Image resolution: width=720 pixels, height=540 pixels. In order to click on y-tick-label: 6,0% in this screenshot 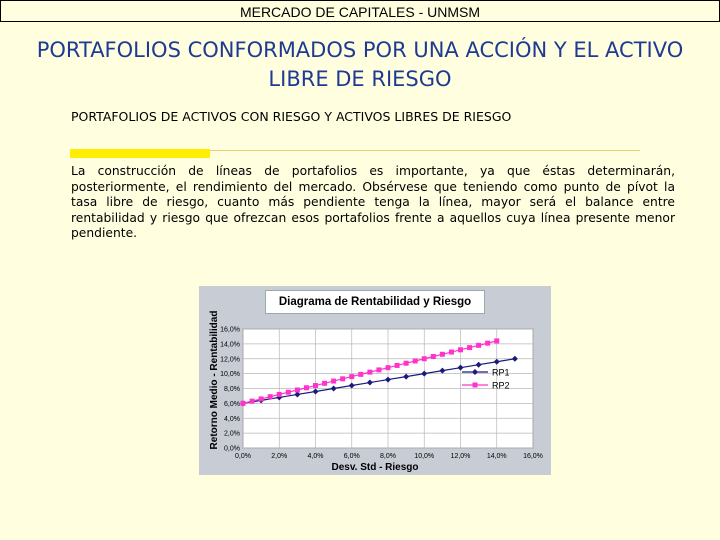, I will do `click(232, 404)`.